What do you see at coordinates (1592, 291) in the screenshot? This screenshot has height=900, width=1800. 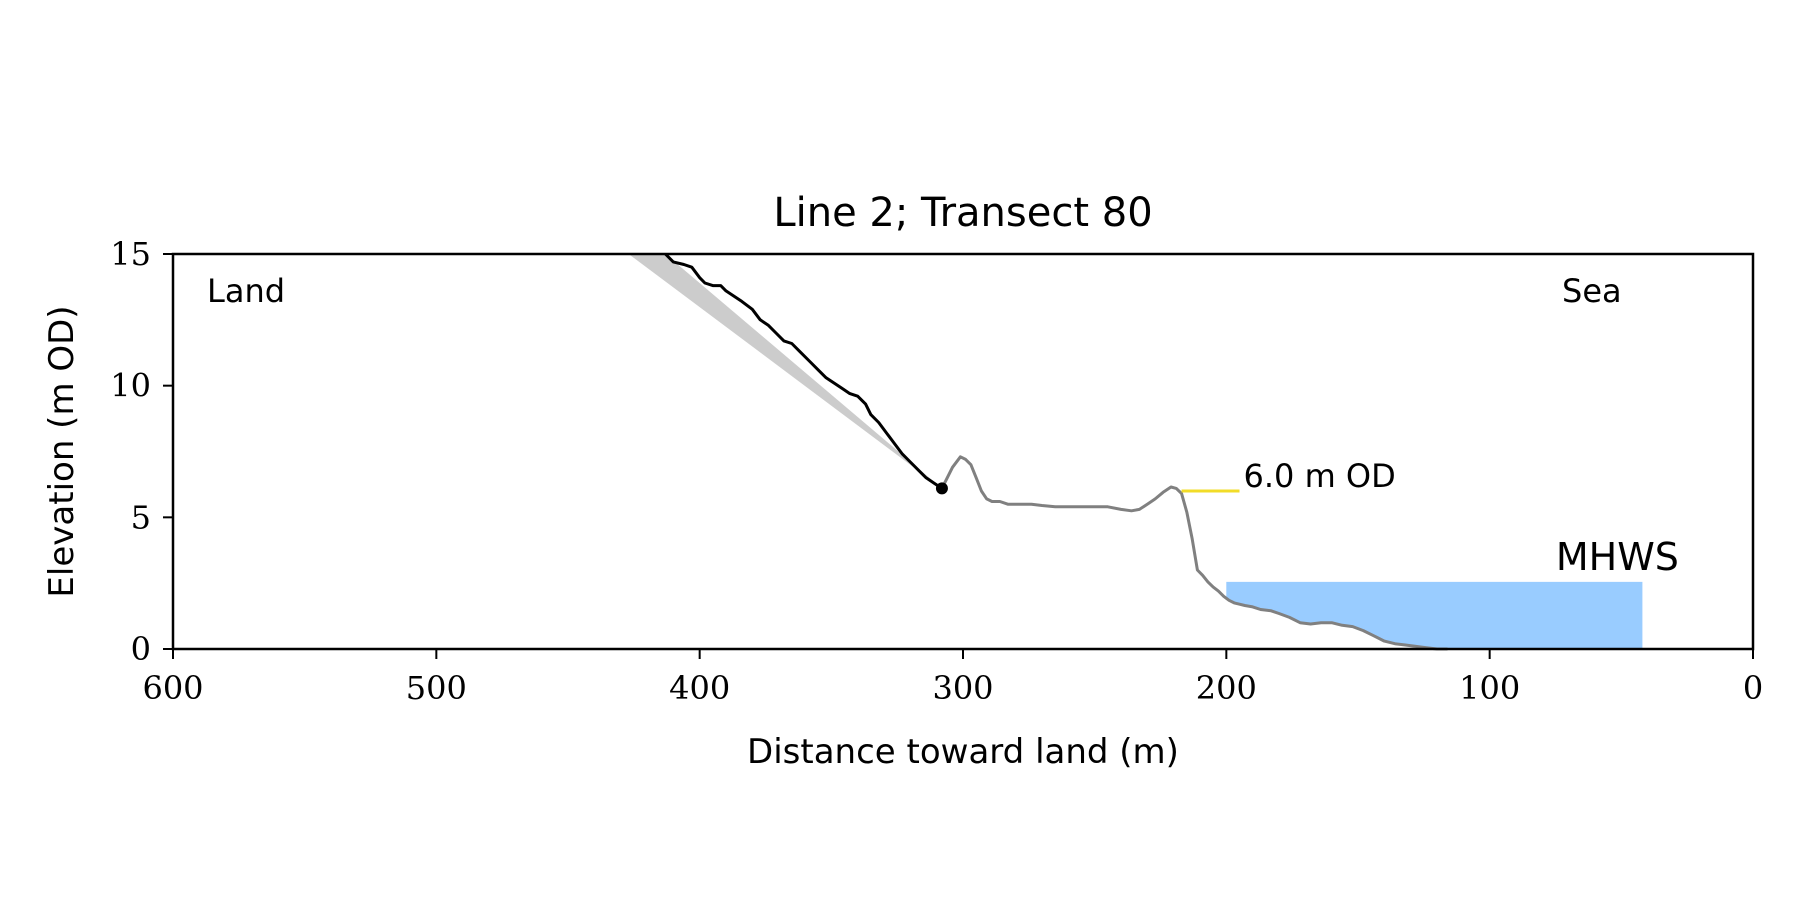 I see `sea-label: Sea` at bounding box center [1592, 291].